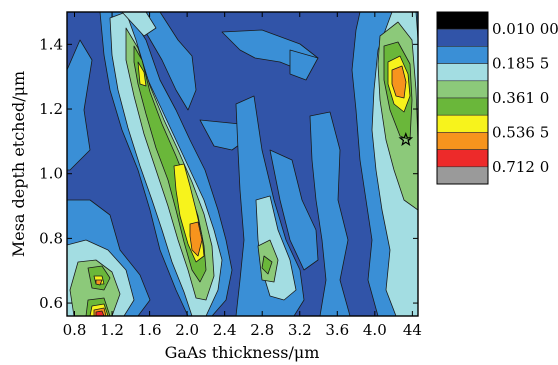  Describe the element at coordinates (51, 238) in the screenshot. I see `y-tick-label: 0.8` at that location.